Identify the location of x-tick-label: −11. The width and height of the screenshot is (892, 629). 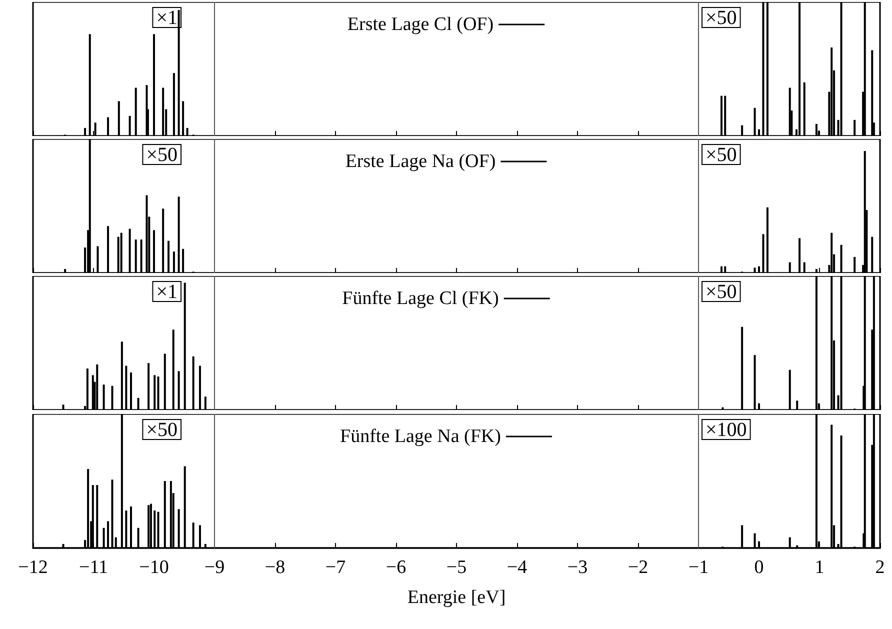
(93, 567).